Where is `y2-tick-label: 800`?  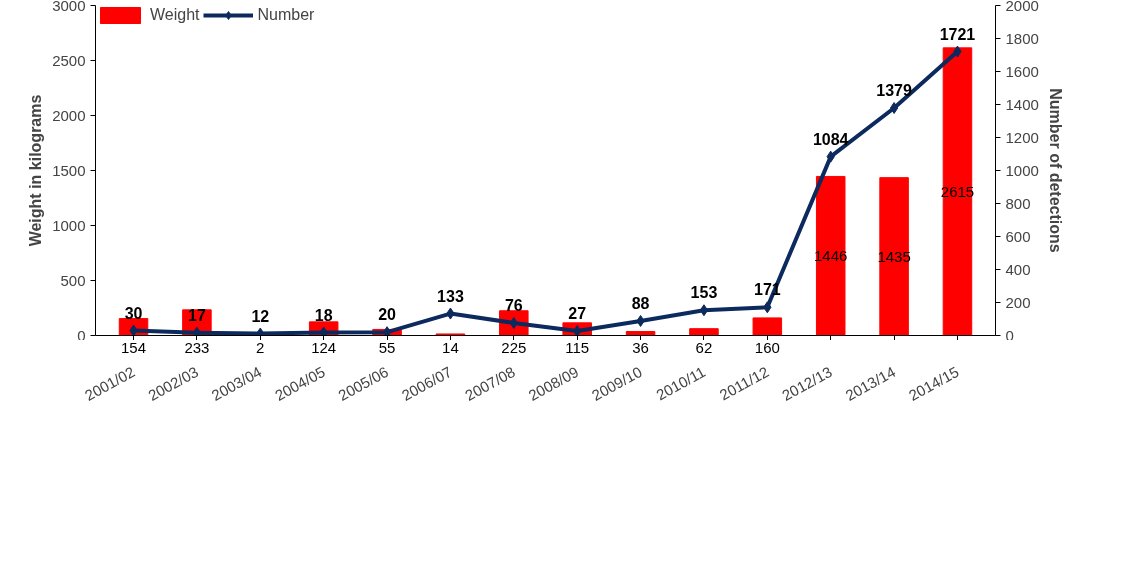 y2-tick-label: 800 is located at coordinates (1018, 203).